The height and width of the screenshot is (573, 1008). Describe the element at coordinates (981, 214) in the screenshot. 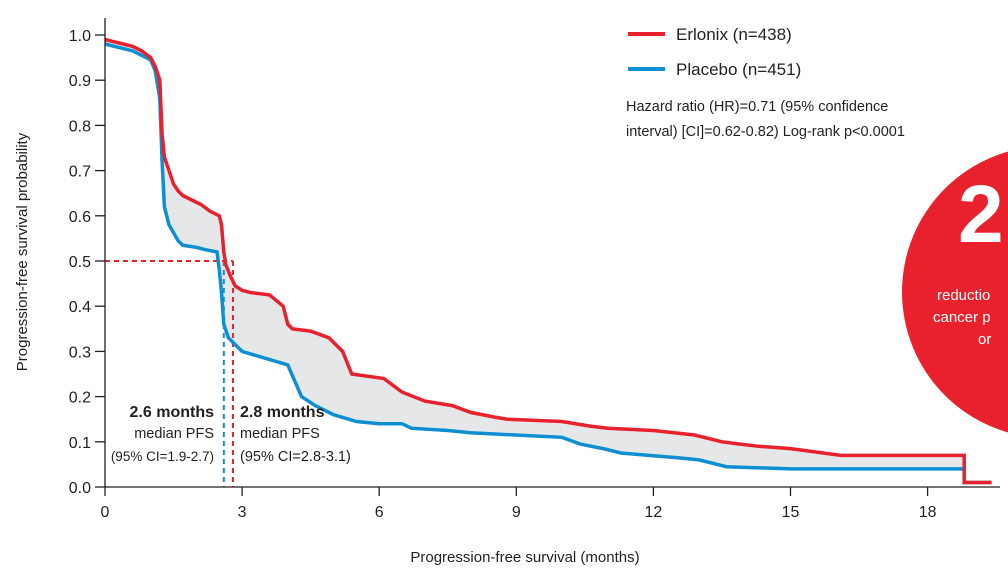

I see `badge-number: 2` at that location.